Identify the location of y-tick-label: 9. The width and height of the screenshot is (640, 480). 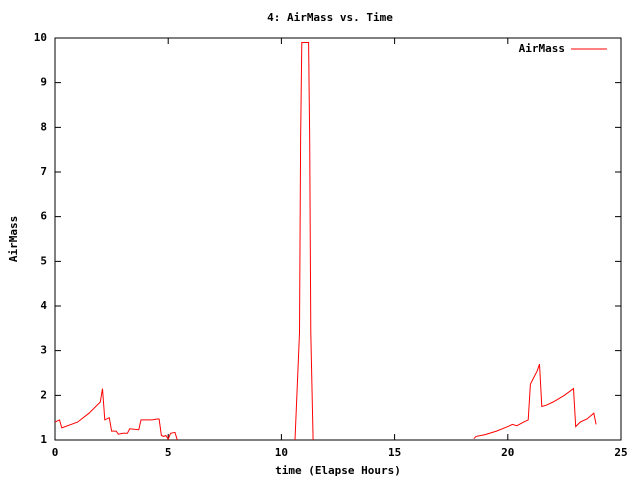
(43, 82).